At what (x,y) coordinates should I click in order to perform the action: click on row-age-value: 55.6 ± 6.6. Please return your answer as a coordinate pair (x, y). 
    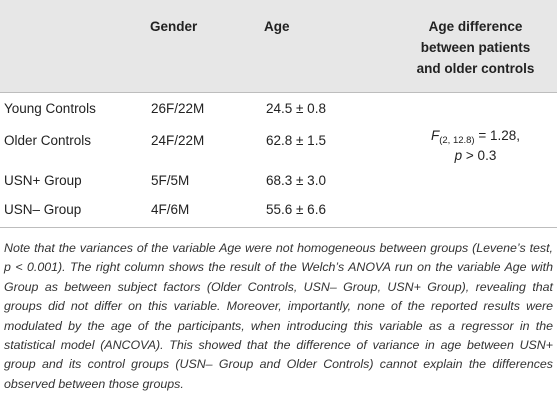
    Looking at the image, I should click on (296, 209).